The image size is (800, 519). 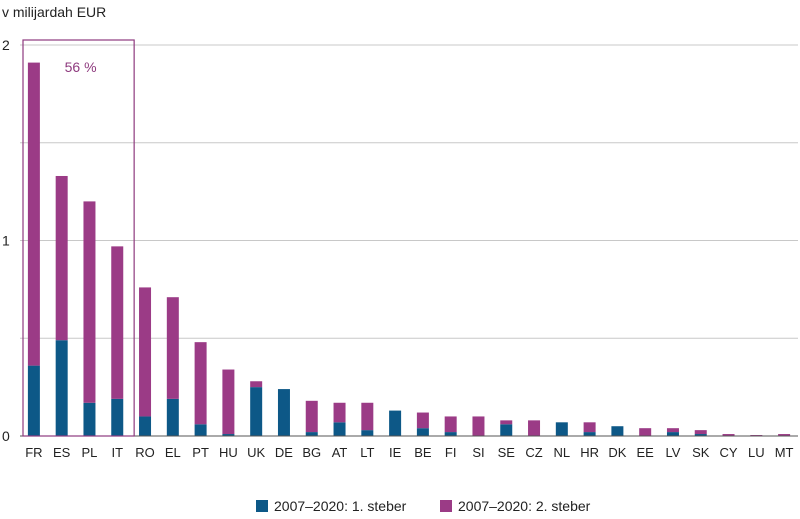 What do you see at coordinates (672, 452) in the screenshot?
I see `x-tick-label: LV` at bounding box center [672, 452].